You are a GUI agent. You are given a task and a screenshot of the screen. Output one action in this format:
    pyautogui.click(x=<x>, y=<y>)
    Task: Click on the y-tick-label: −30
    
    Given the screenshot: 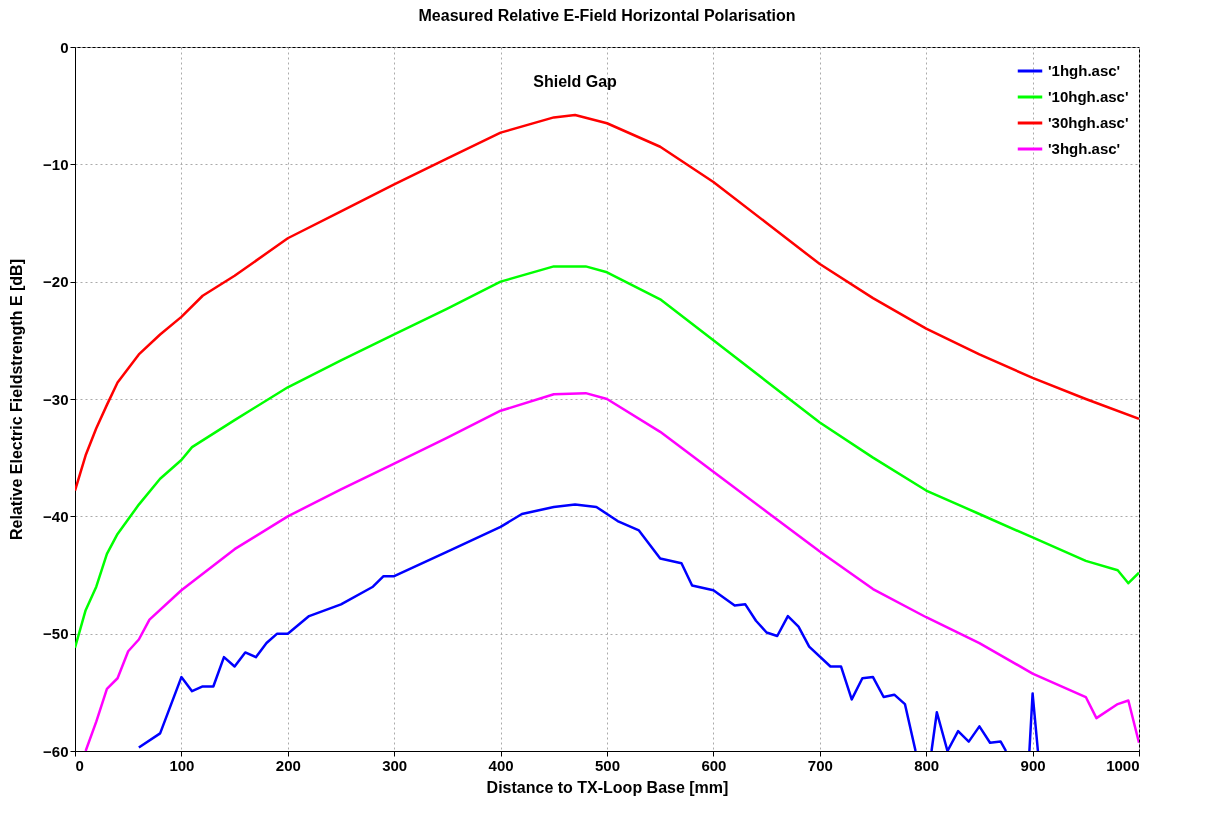 What is the action you would take?
    pyautogui.click(x=56, y=399)
    